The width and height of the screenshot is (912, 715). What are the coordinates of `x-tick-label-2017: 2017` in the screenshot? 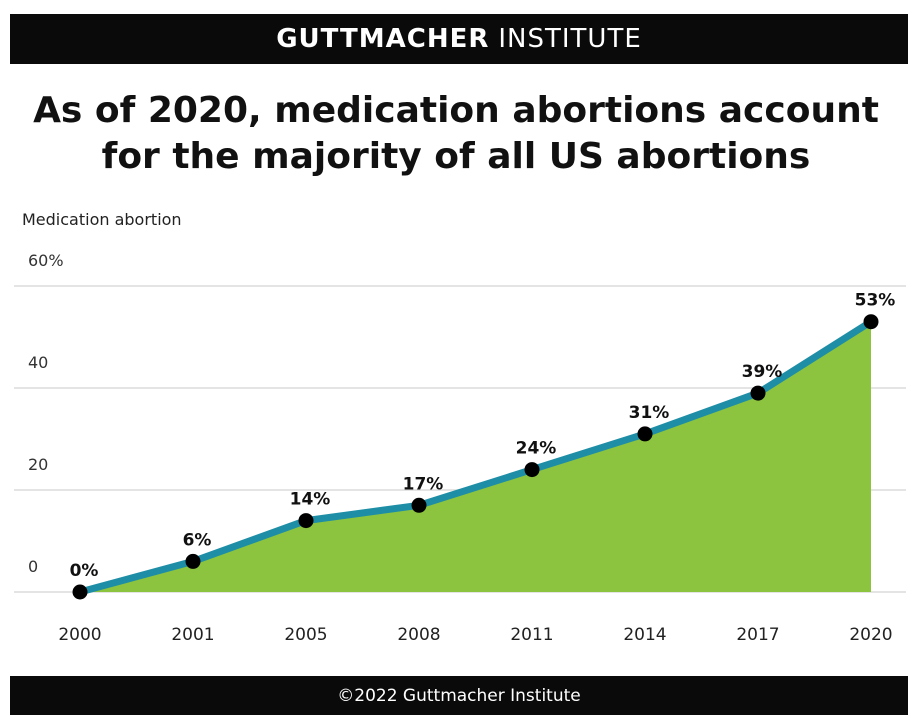 It's located at (757, 635).